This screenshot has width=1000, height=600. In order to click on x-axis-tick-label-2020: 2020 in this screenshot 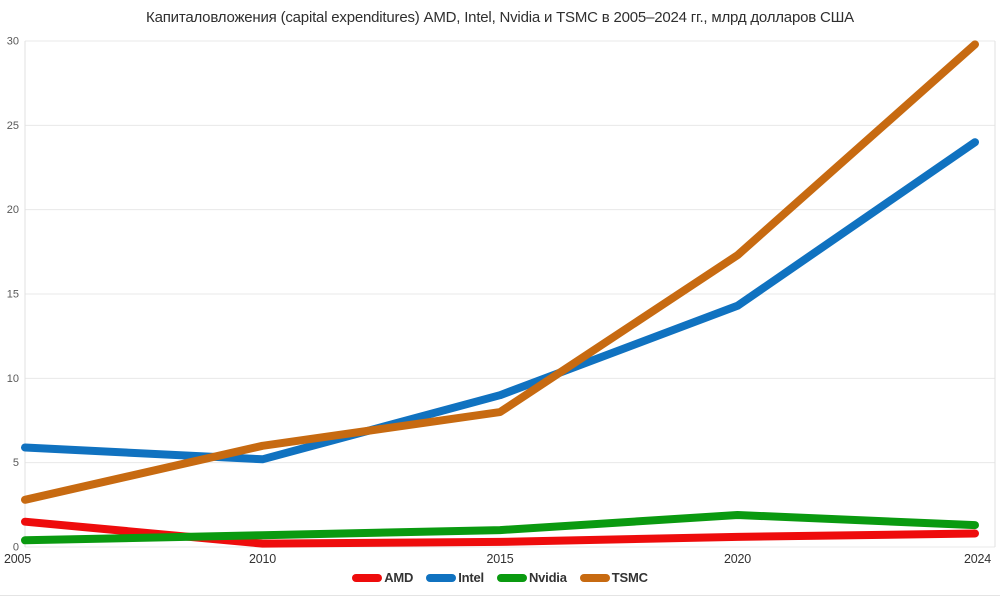, I will do `click(737, 559)`.